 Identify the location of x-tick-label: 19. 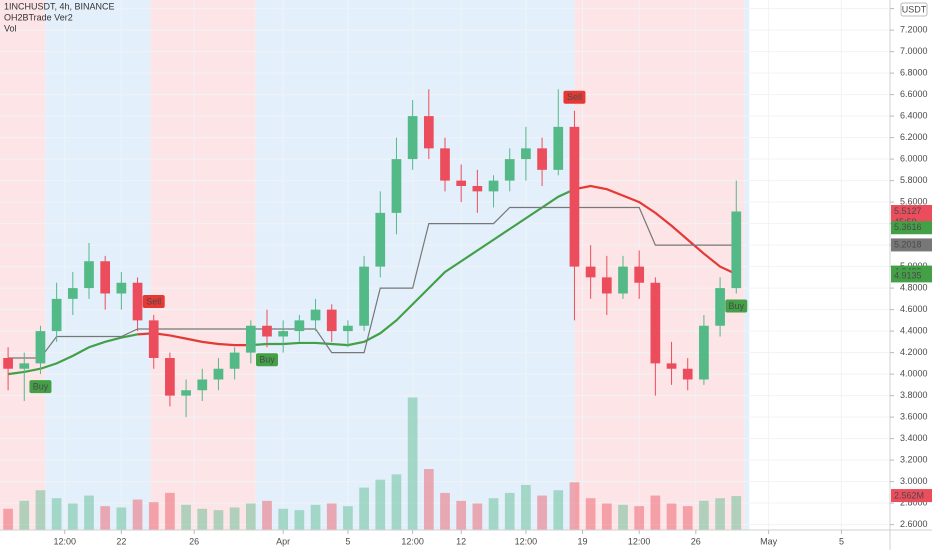
(583, 541).